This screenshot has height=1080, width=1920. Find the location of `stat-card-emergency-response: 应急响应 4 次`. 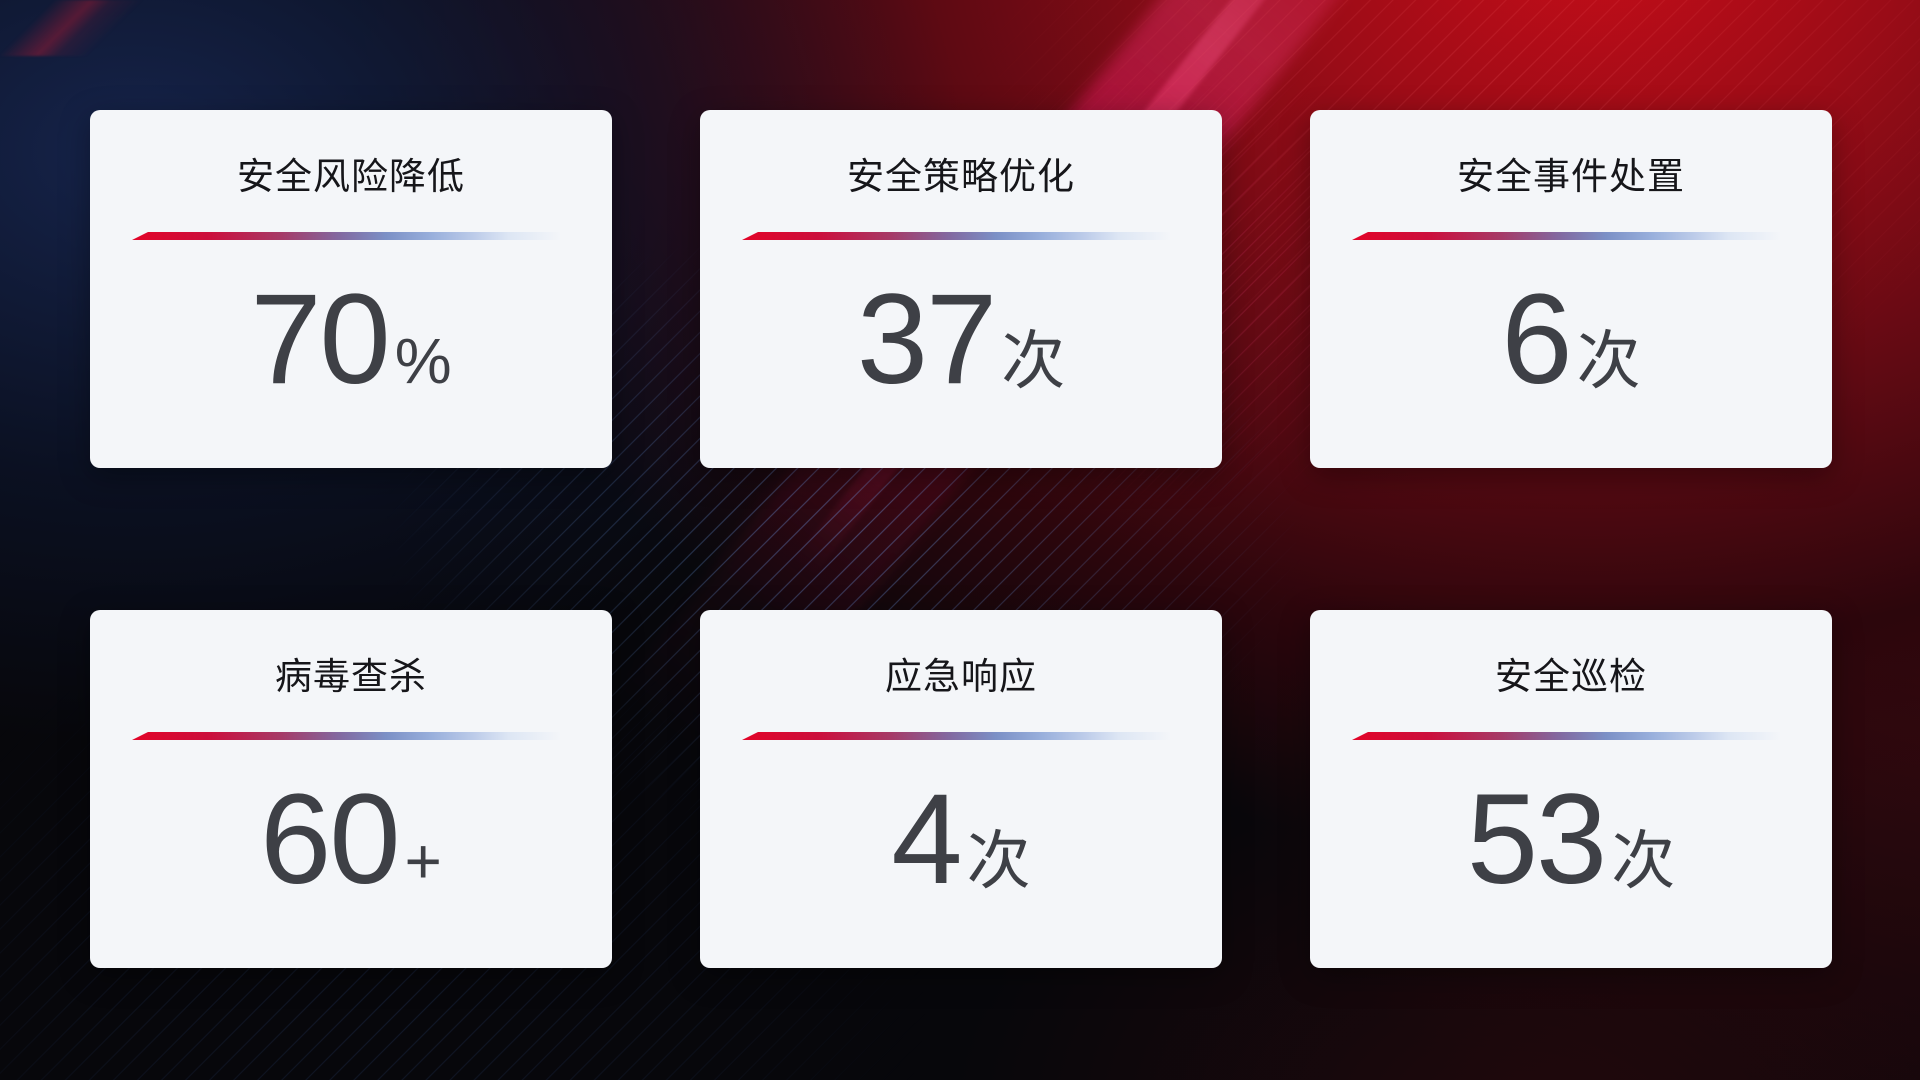

stat-card-emergency-response: 应急响应 4 次 is located at coordinates (961, 789).